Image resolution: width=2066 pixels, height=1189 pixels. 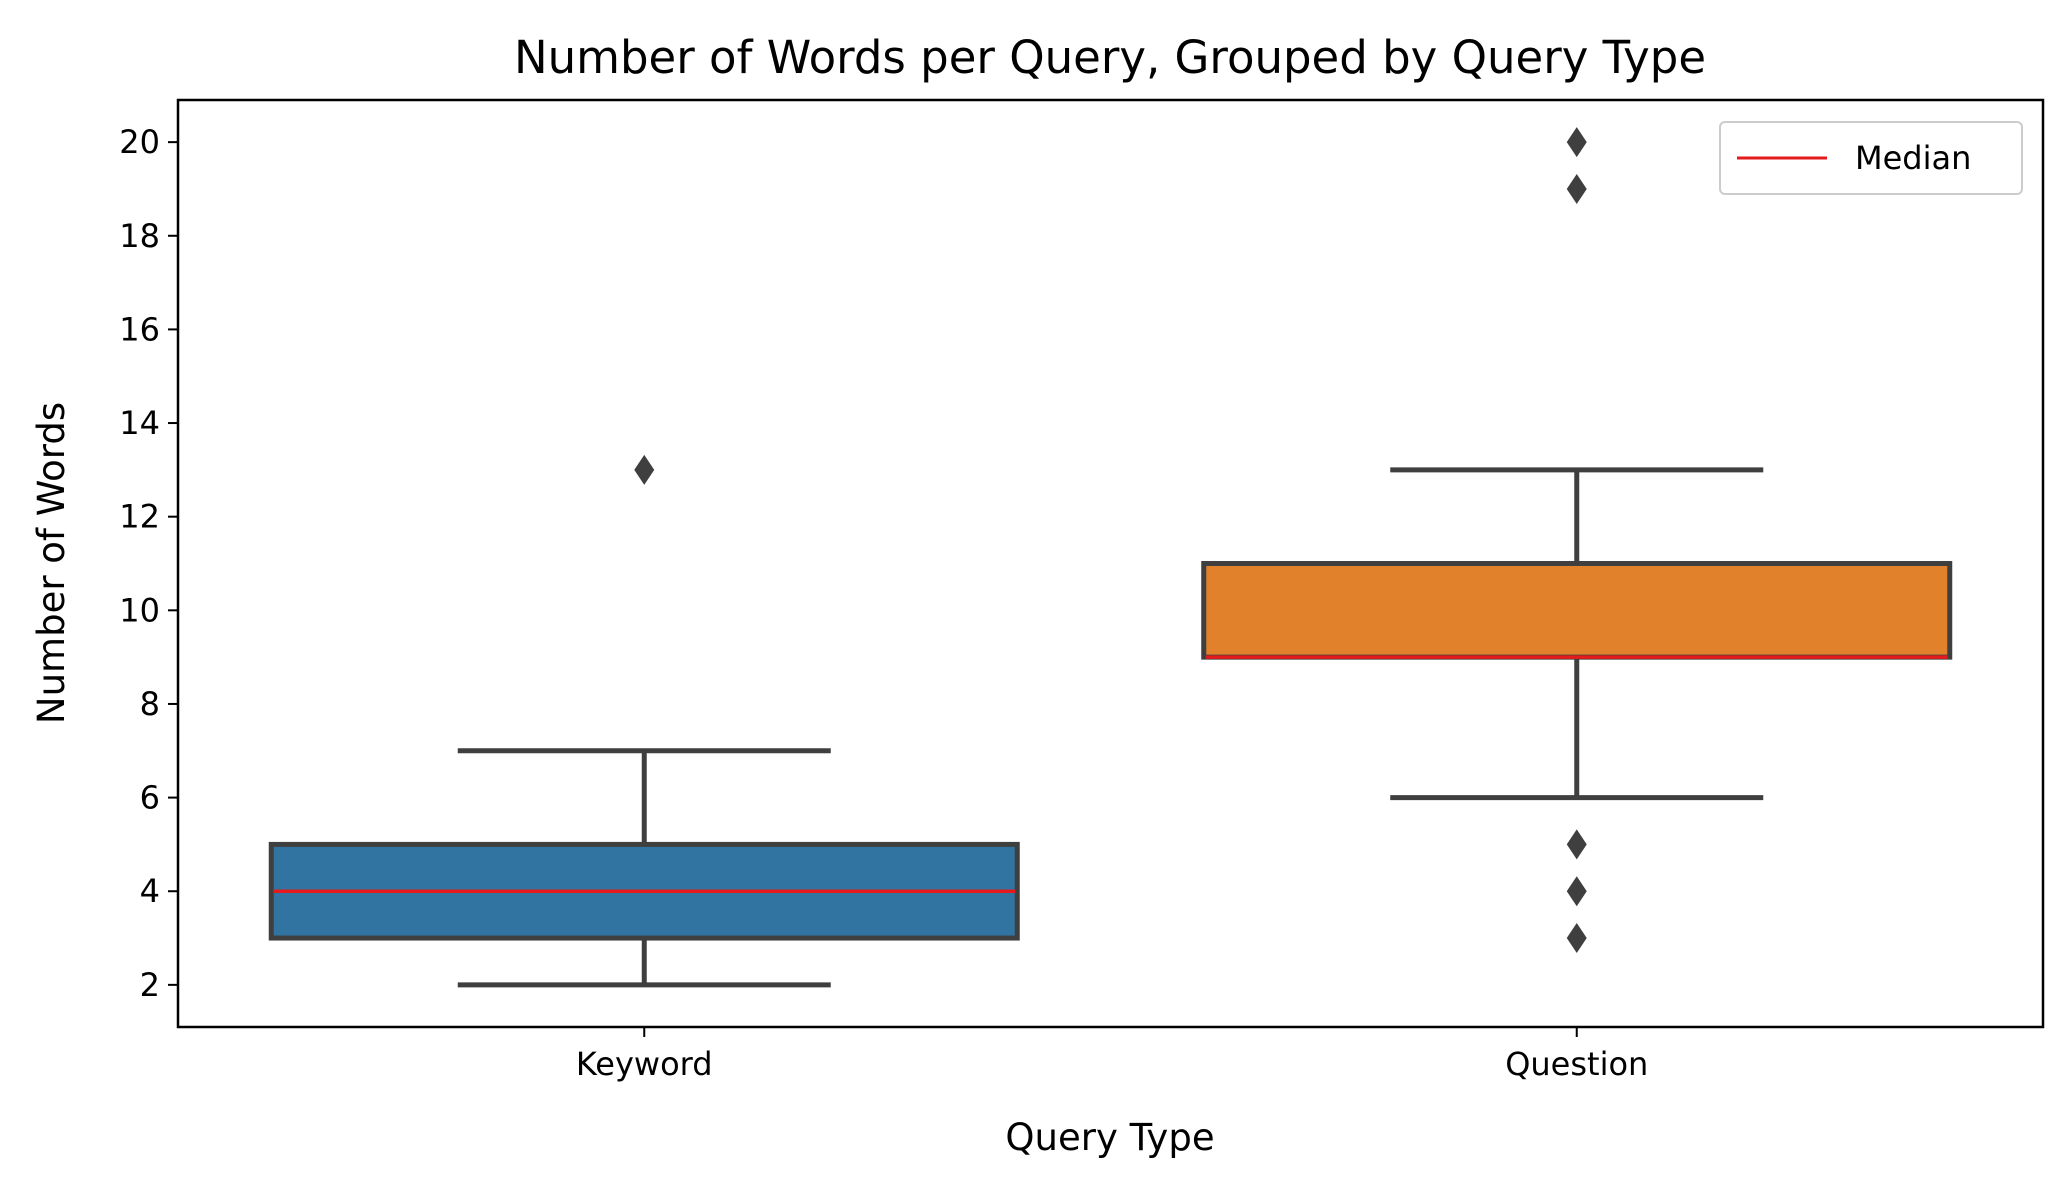 What do you see at coordinates (150, 891) in the screenshot?
I see `y-tick-label-4: 4` at bounding box center [150, 891].